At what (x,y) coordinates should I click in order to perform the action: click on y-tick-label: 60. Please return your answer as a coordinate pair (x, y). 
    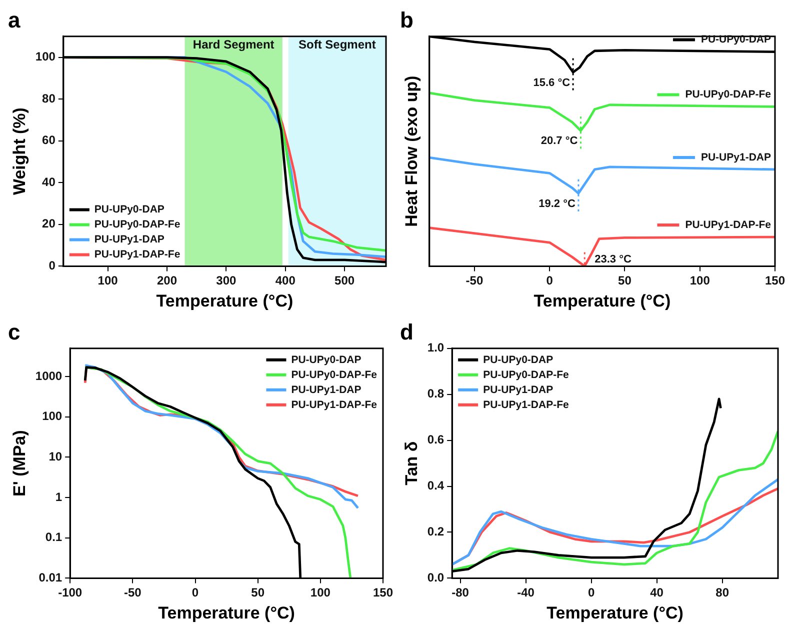
    Looking at the image, I should click on (49, 140).